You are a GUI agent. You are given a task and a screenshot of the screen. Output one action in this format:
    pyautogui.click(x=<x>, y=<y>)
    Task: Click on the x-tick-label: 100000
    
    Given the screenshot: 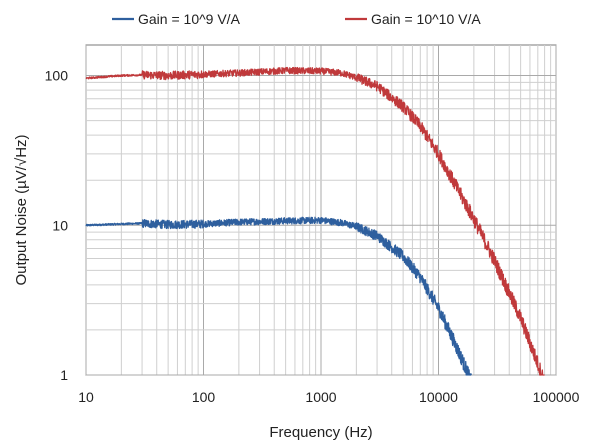 What is the action you would take?
    pyautogui.click(x=556, y=397)
    